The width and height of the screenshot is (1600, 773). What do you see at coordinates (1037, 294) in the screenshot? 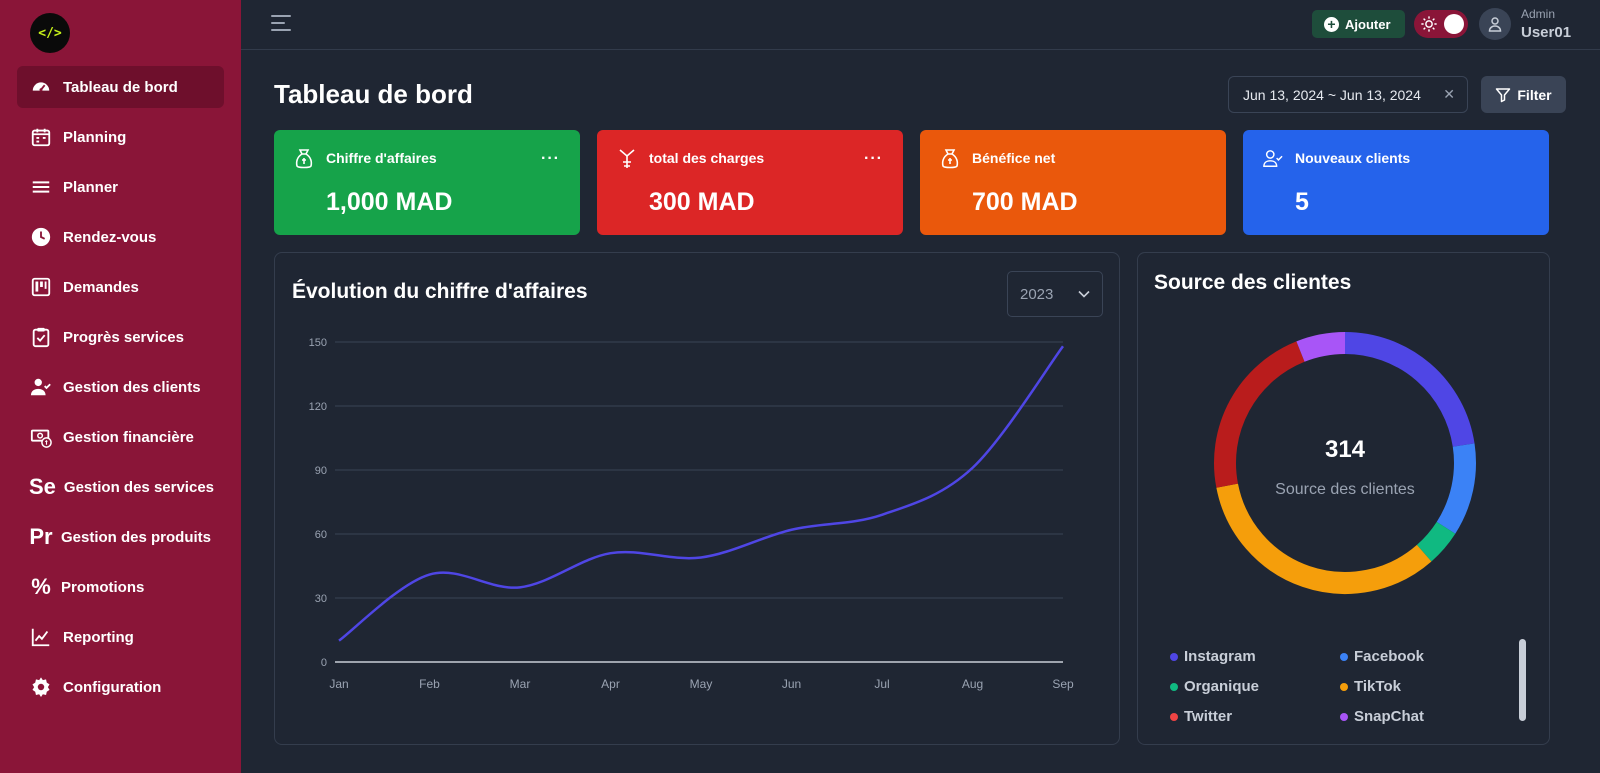
I see `year-select-value: 2023` at bounding box center [1037, 294].